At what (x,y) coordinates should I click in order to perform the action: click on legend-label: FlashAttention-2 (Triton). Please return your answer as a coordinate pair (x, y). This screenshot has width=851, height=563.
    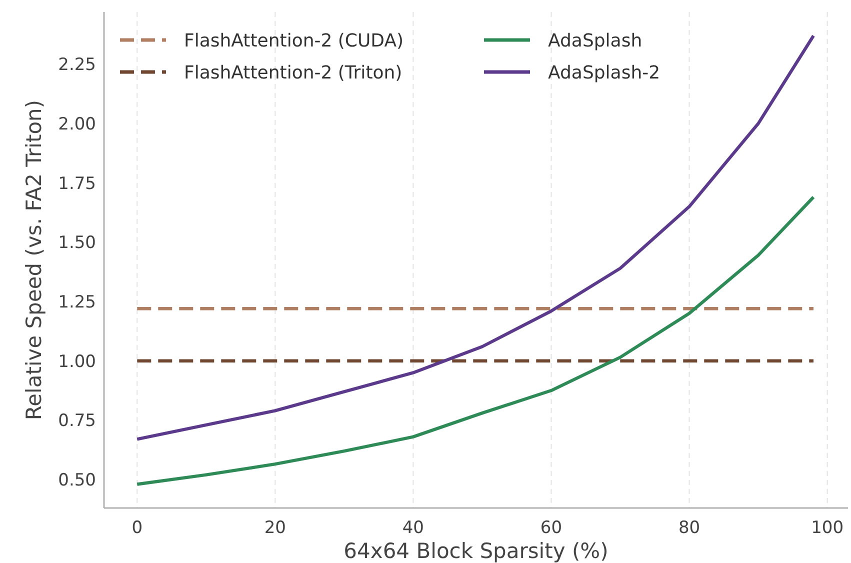
    Looking at the image, I should click on (293, 73).